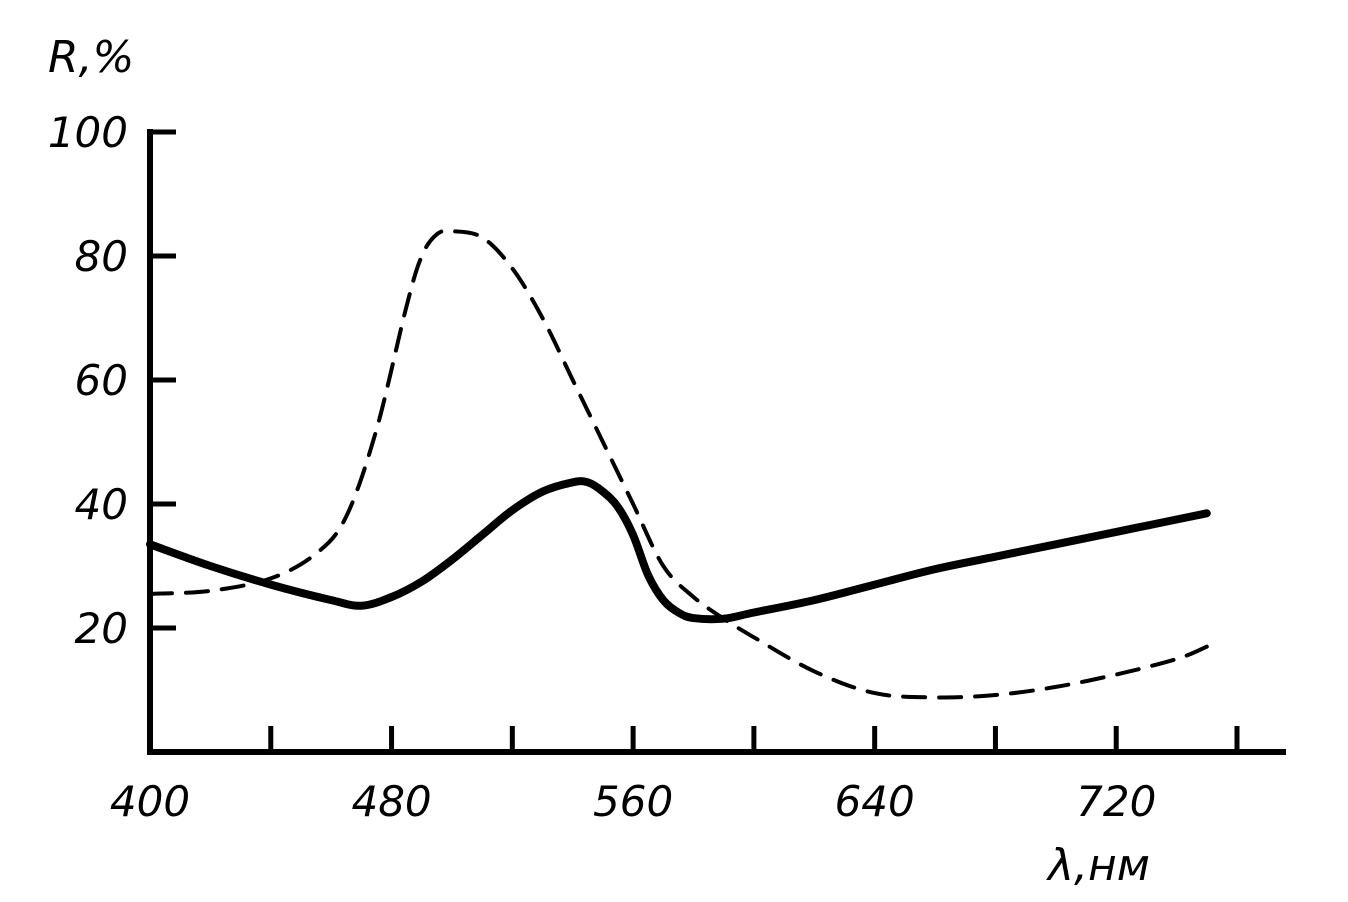 Image resolution: width=1348 pixels, height=902 pixels. What do you see at coordinates (101, 256) in the screenshot?
I see `y-tick-label: 80` at bounding box center [101, 256].